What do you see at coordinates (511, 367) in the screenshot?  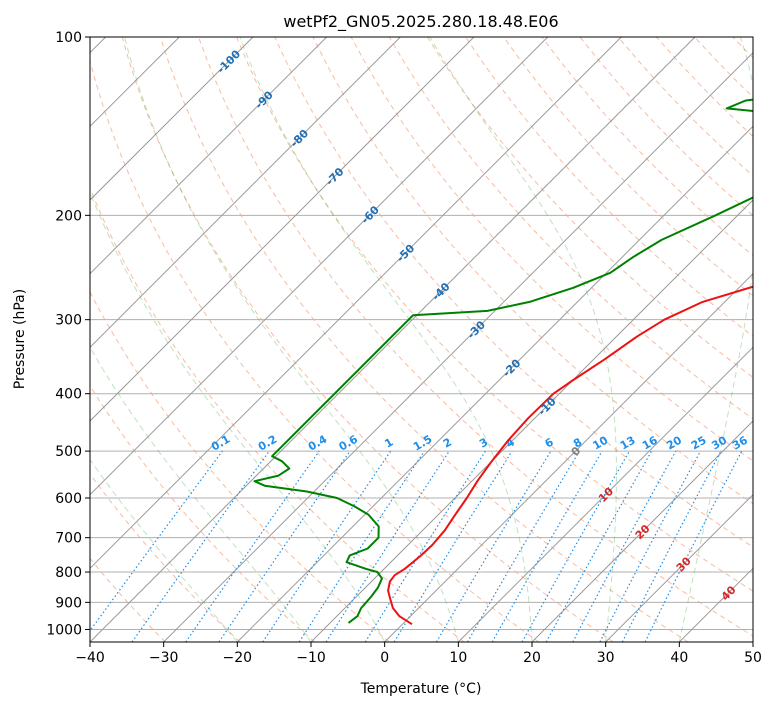 I see `isotherm-label: -20` at bounding box center [511, 367].